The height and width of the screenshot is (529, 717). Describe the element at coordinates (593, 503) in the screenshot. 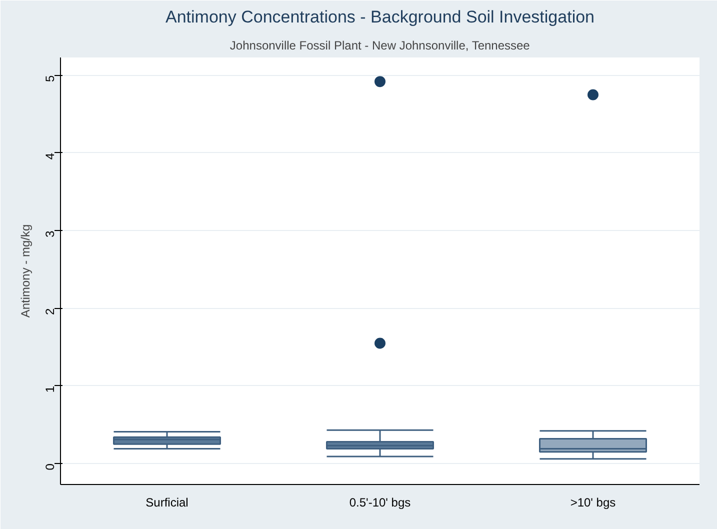

I see `x-tick-label: >10' bgs` at that location.